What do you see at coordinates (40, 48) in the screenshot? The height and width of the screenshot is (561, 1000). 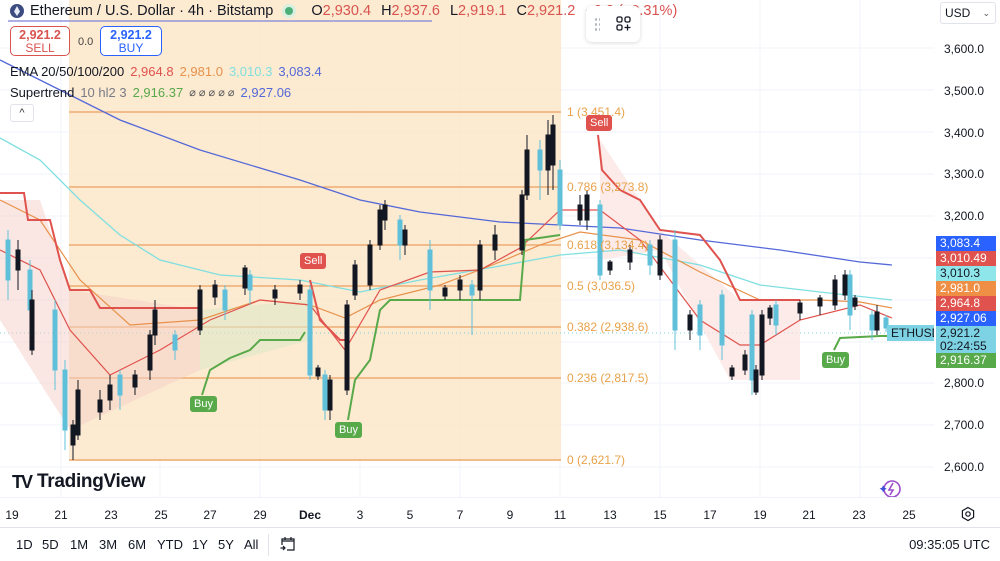 I see `sell-label: SELL` at bounding box center [40, 48].